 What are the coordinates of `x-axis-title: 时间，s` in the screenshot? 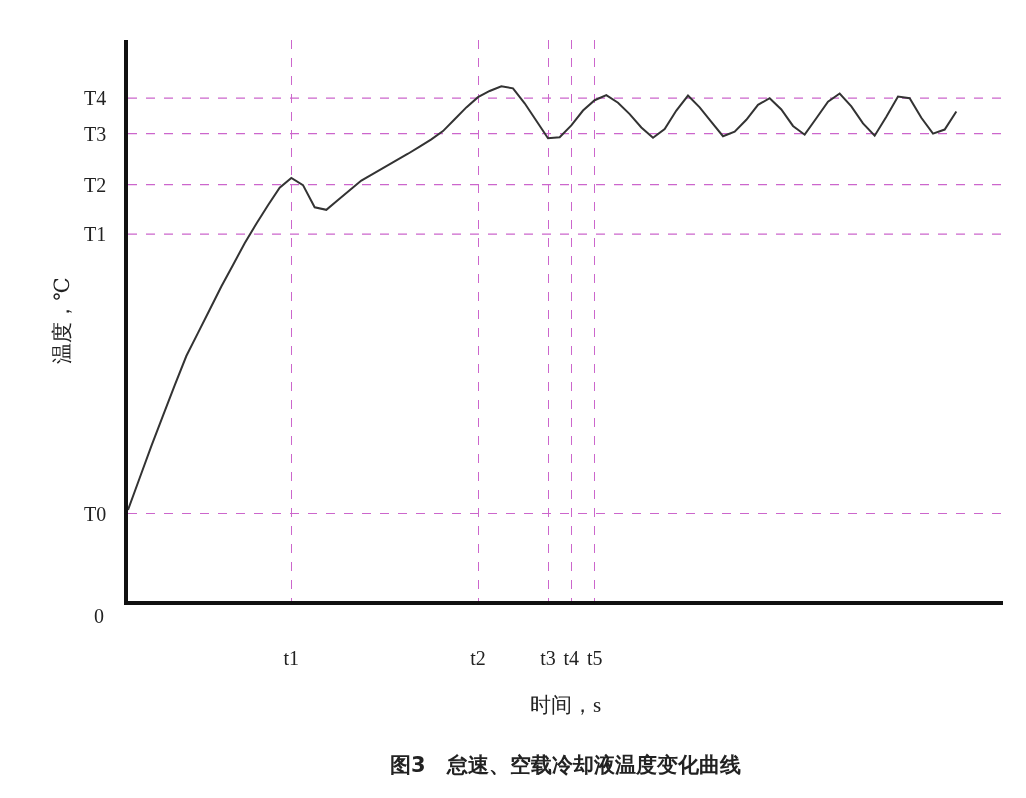 It's located at (565, 704).